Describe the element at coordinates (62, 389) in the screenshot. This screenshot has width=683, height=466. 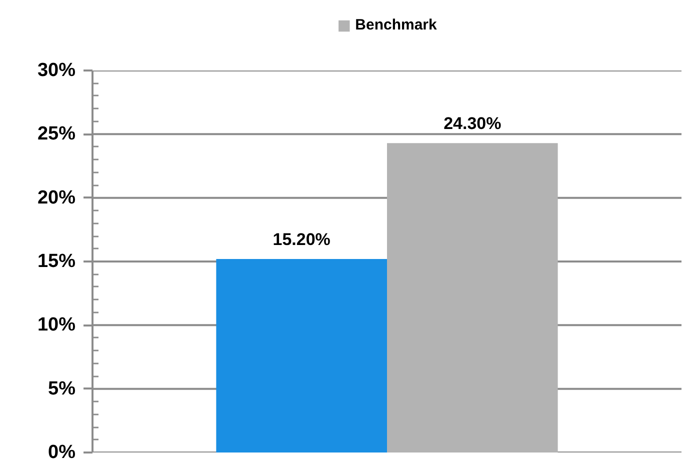
I see `y-tick-label: 5%` at that location.